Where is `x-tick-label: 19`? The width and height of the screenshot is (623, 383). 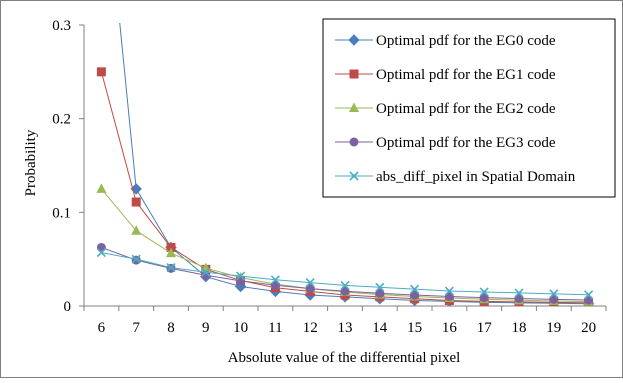
x-tick-label: 19 is located at coordinates (553, 328).